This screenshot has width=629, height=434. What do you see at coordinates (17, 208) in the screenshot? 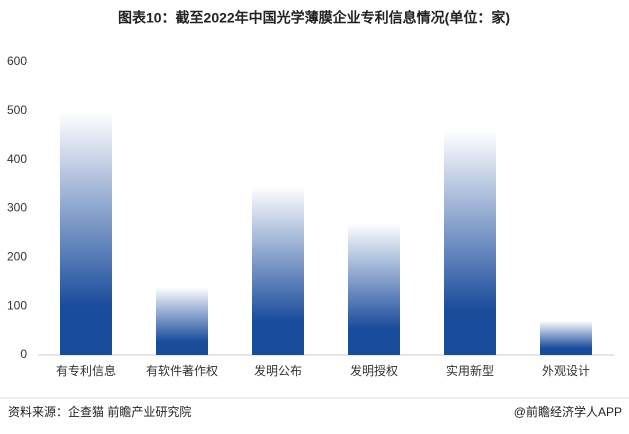
I see `y-tick-label: 300` at bounding box center [17, 208].